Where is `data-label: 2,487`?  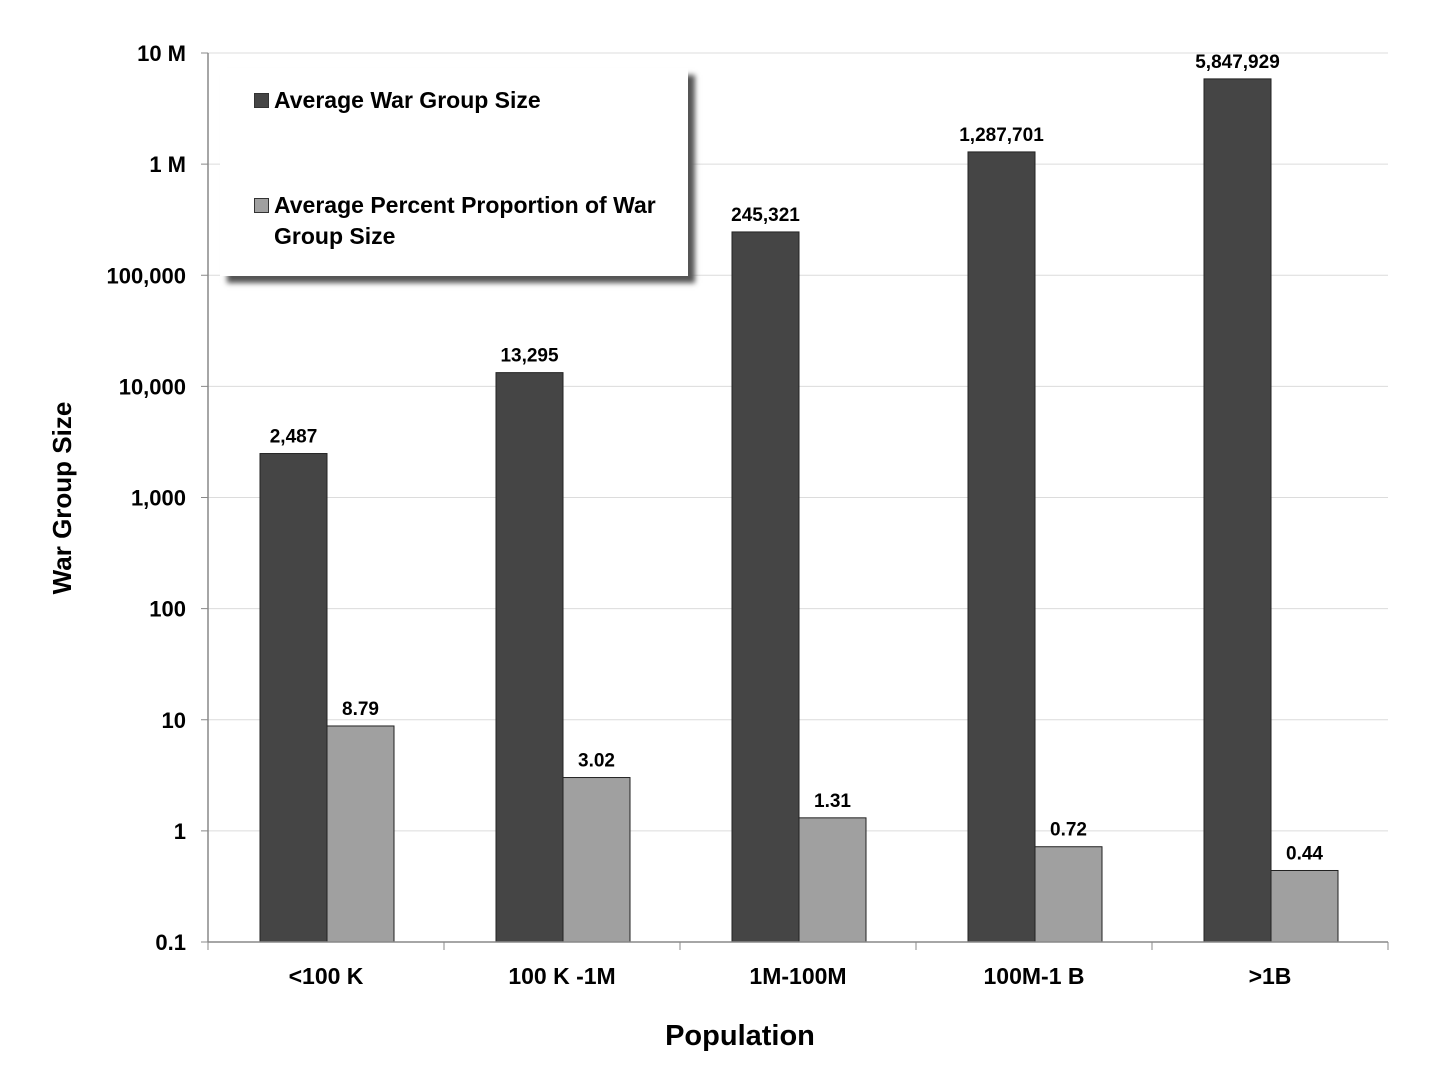 data-label: 2,487 is located at coordinates (294, 437).